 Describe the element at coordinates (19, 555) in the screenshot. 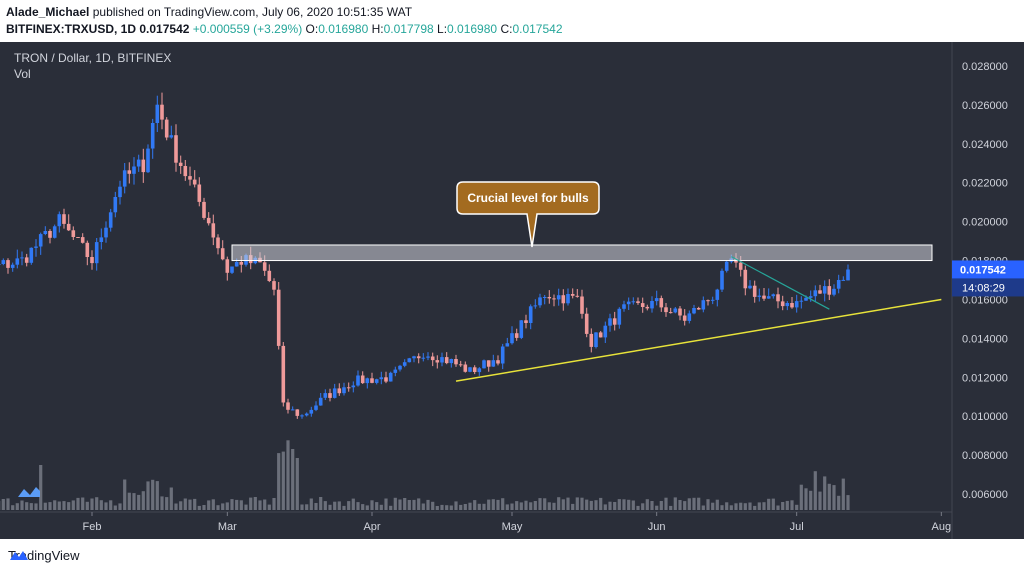

I see `tradingview-cloud-icon` at that location.